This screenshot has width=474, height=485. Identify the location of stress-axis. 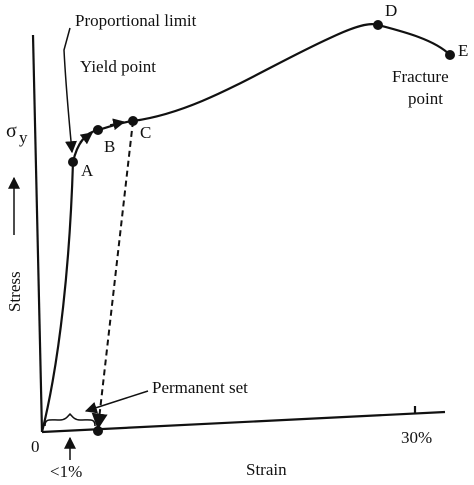
(37, 233).